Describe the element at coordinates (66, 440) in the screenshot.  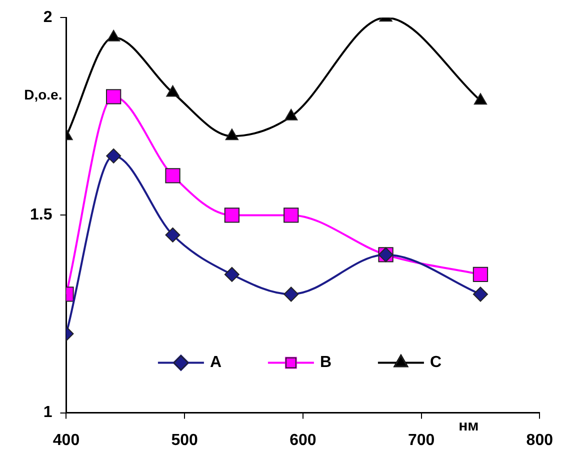
I see `x-tick-label: 400` at that location.